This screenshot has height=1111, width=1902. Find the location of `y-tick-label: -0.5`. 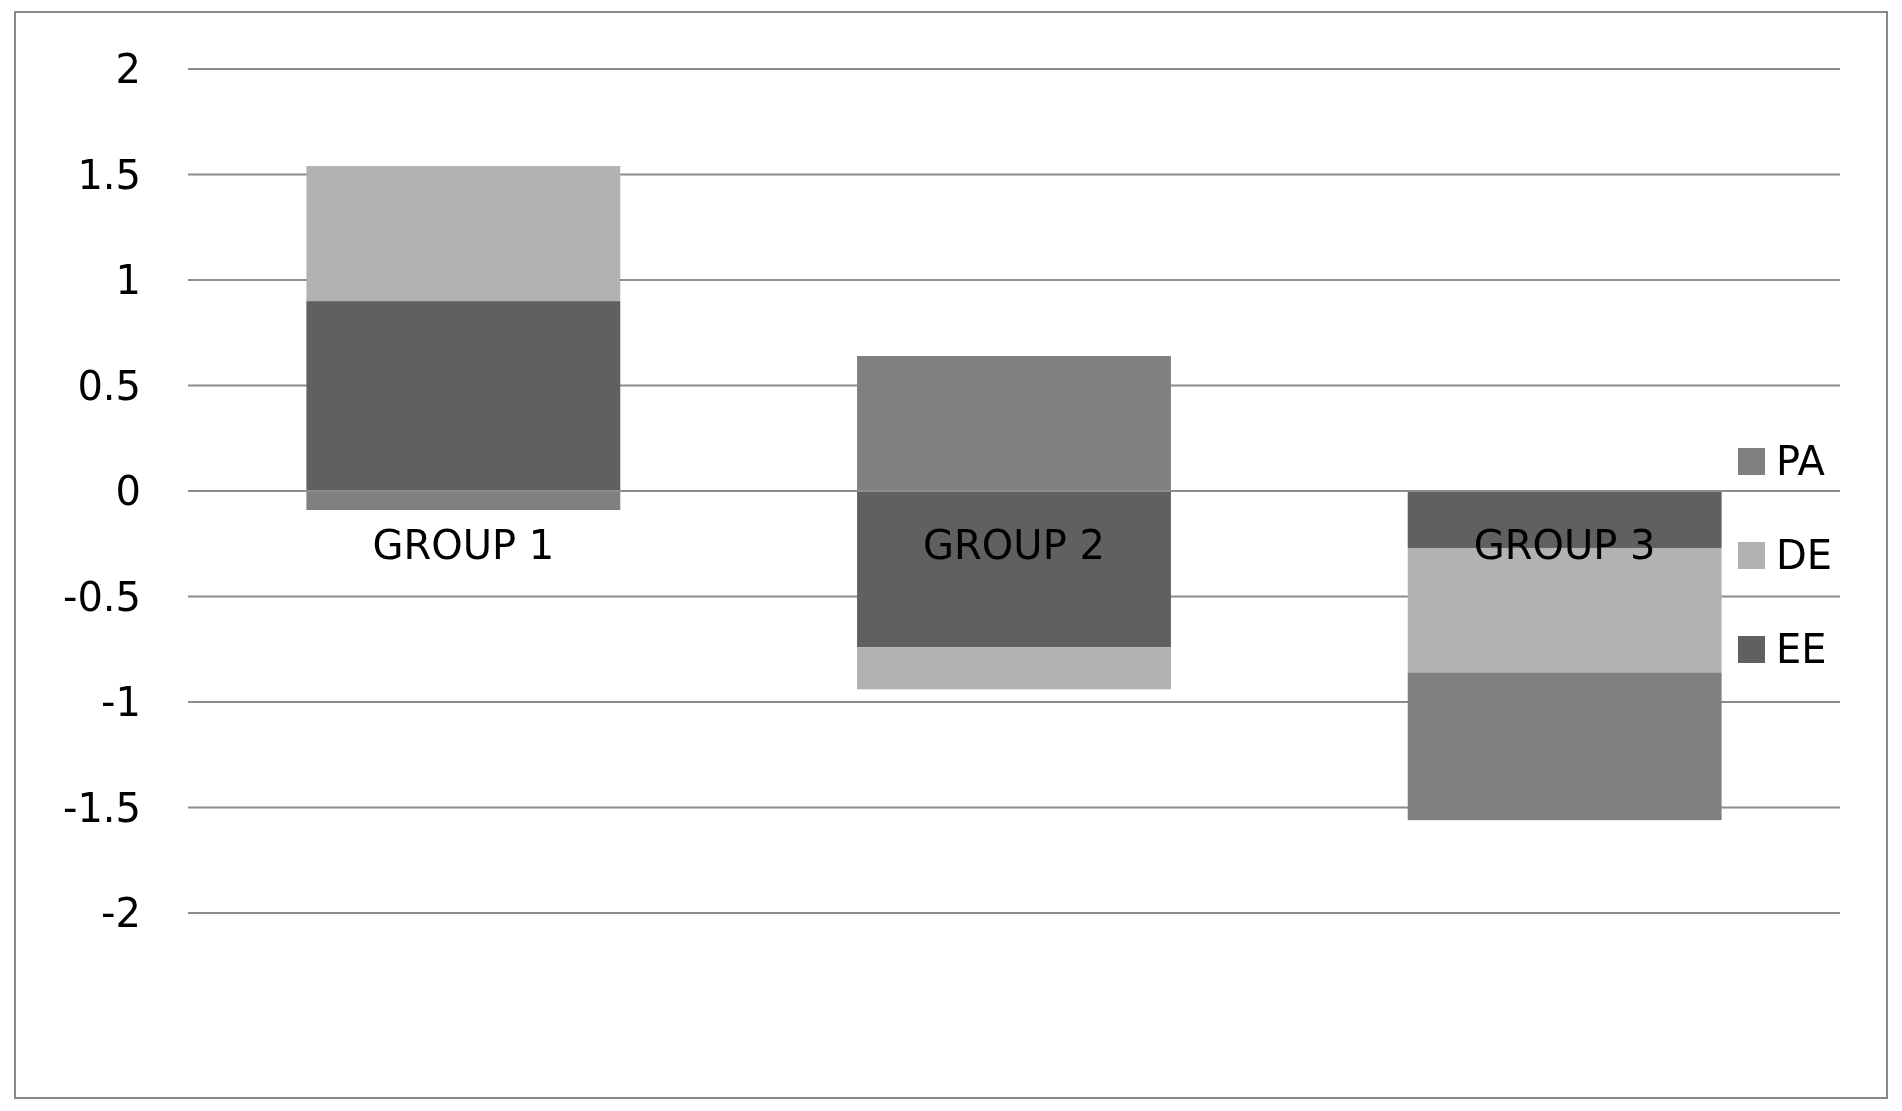

y-tick-label: -0.5 is located at coordinates (101, 596).